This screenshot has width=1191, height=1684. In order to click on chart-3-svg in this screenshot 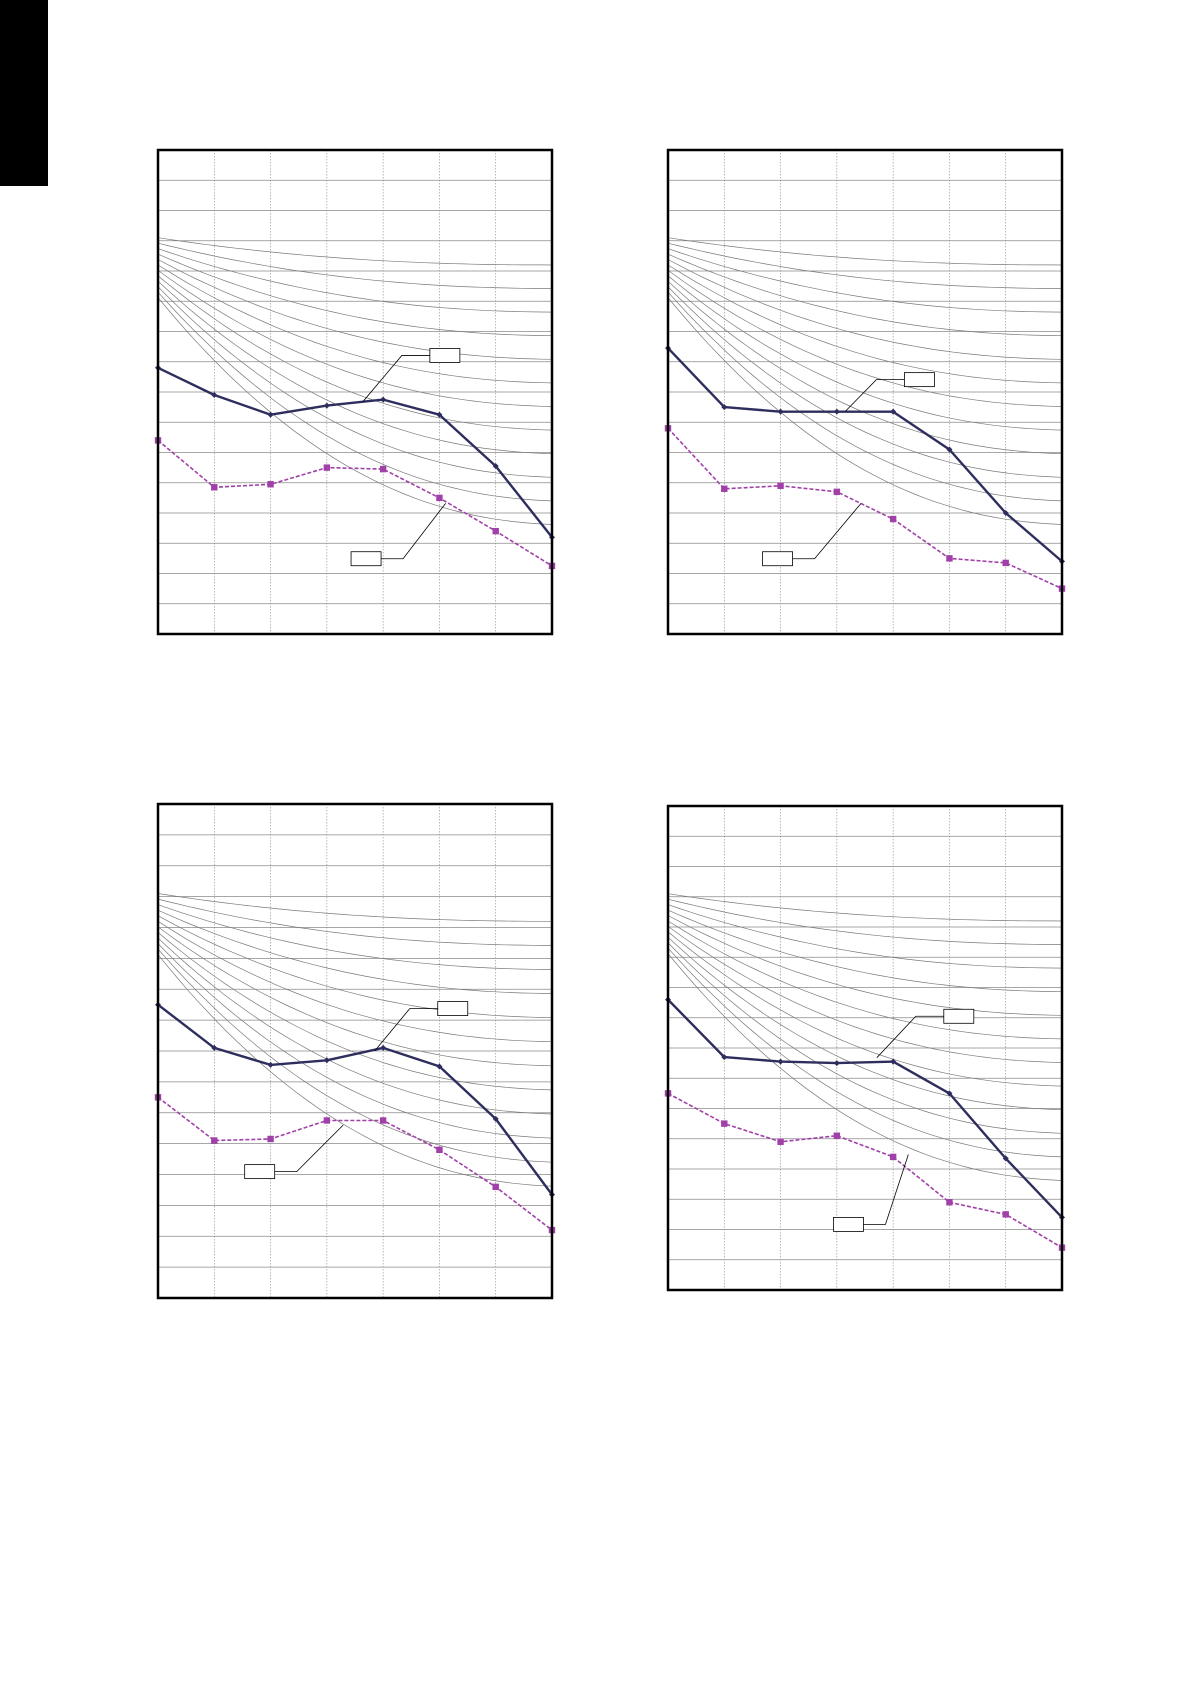, I will do `click(355, 1051)`.